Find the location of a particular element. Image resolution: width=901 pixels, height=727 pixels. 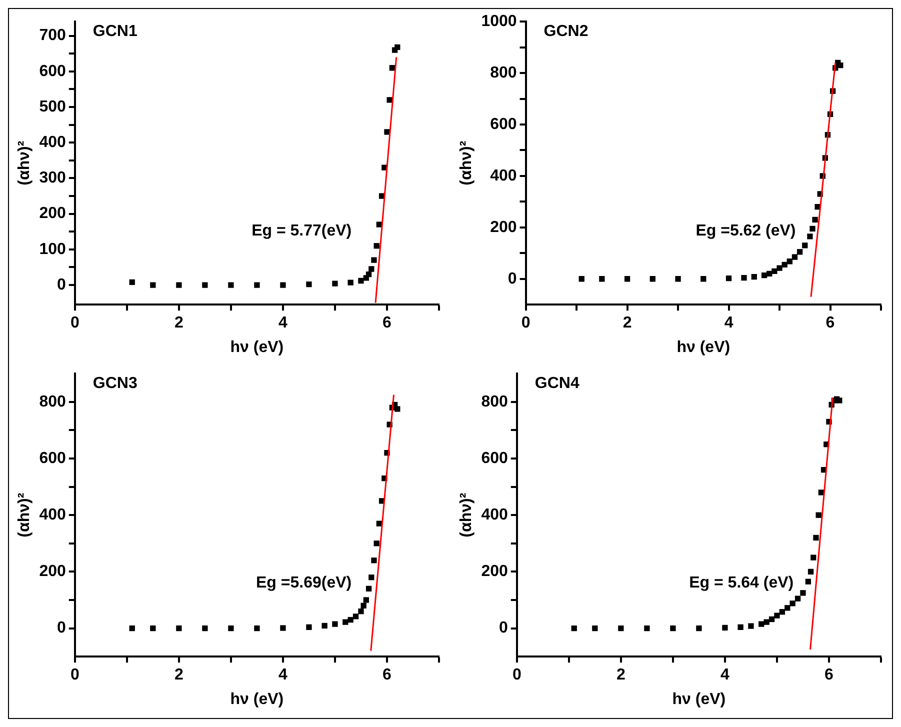

annotation: Eg =5.69(eV) is located at coordinates (304, 583).